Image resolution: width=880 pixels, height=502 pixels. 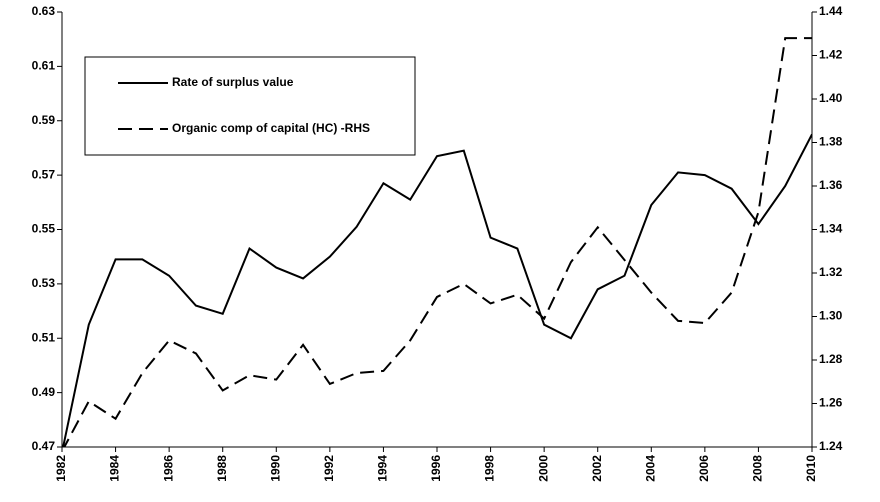 What do you see at coordinates (44, 11) in the screenshot?
I see `y-tick-label: 0.63` at bounding box center [44, 11].